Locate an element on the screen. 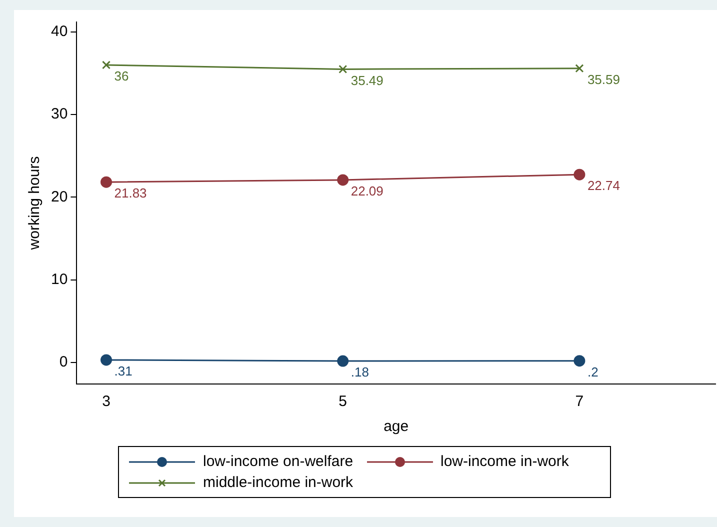 Image resolution: width=717 pixels, height=527 pixels. data-label: 22.74 is located at coordinates (603, 186).